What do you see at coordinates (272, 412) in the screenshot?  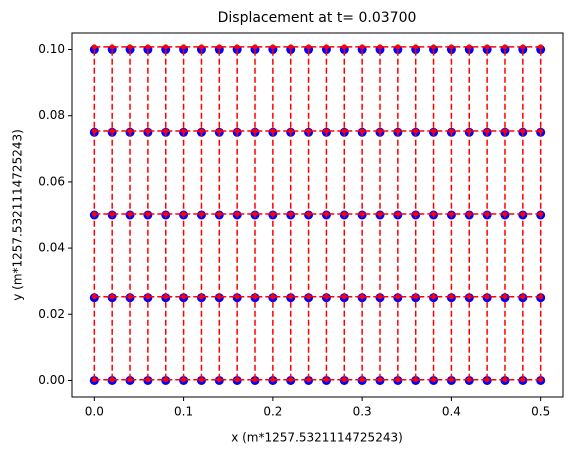 I see `x-tick-label: 0.2` at bounding box center [272, 412].